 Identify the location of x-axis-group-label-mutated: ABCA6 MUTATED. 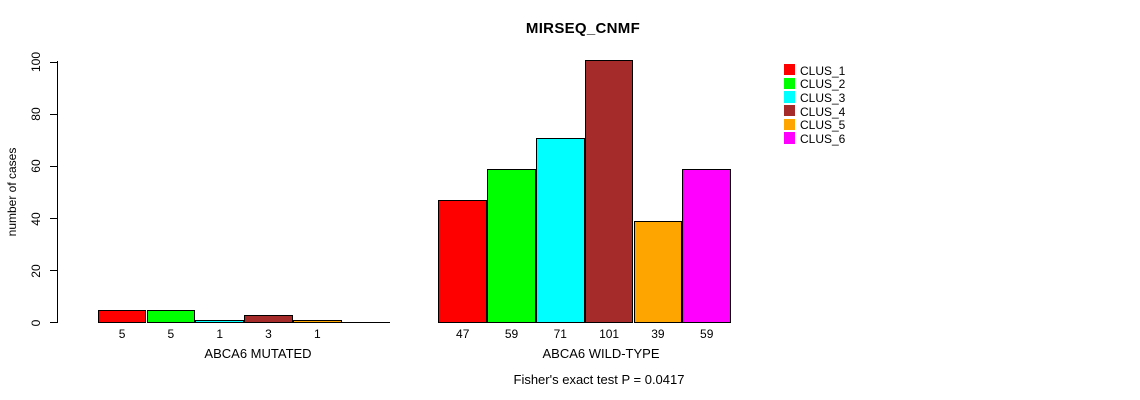
(258, 353).